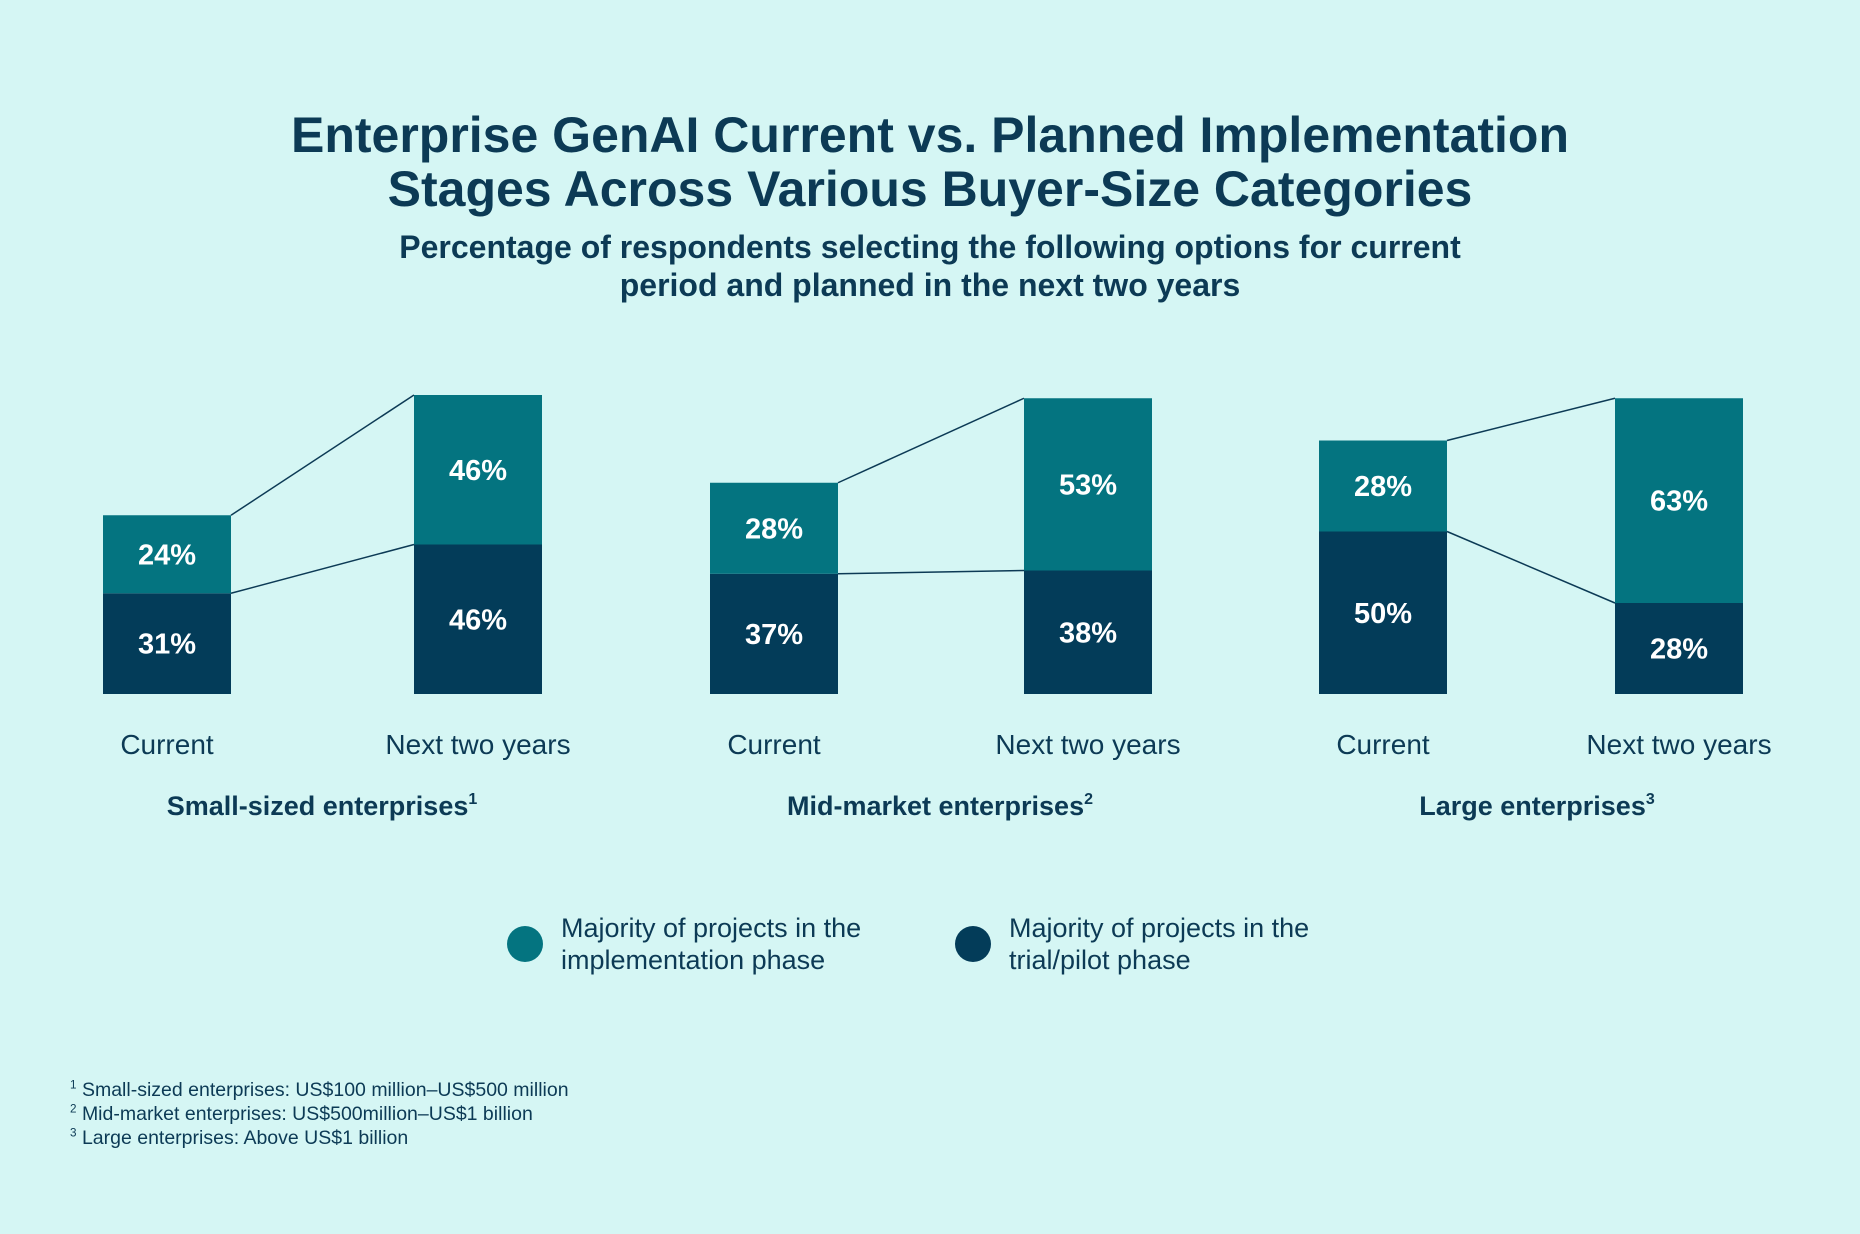  I want to click on data-label-trial-pilot: 28%, so click(1679, 650).